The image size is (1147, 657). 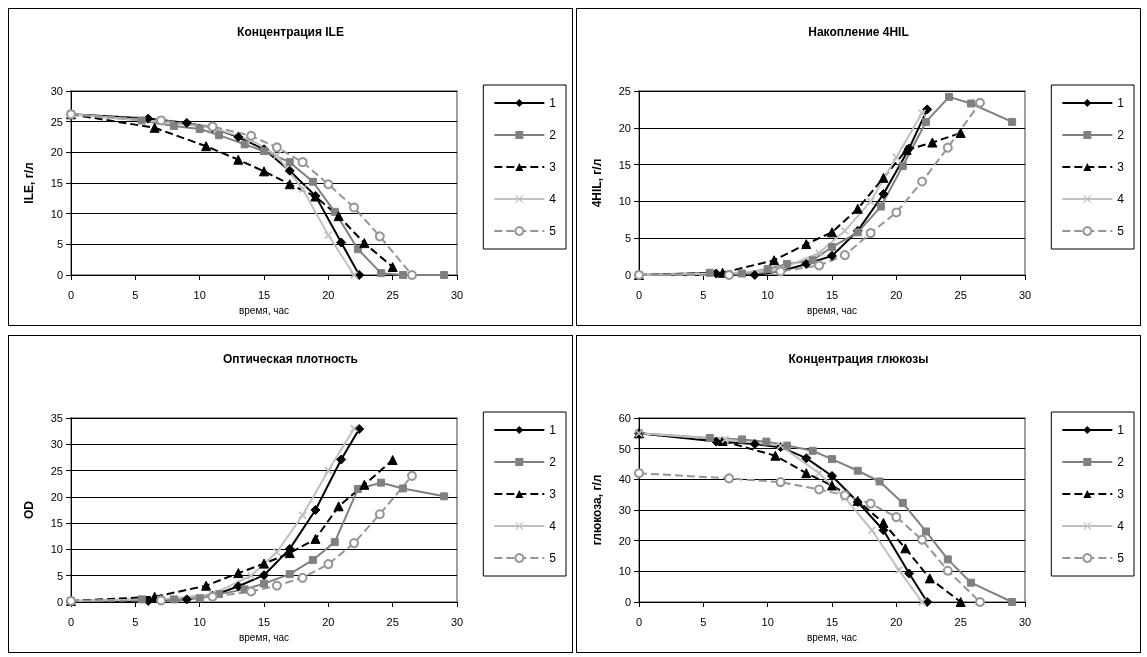 What do you see at coordinates (597, 183) in the screenshot?
I see `y-axis-title: 4HIL, г/л` at bounding box center [597, 183].